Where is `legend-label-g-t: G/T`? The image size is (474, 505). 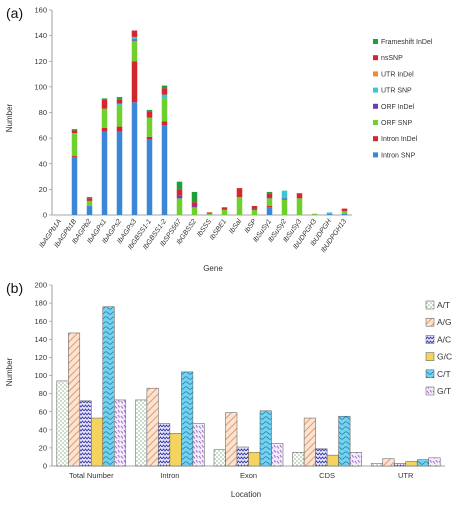
legend-label-g-t: G/T is located at coordinates (444, 391).